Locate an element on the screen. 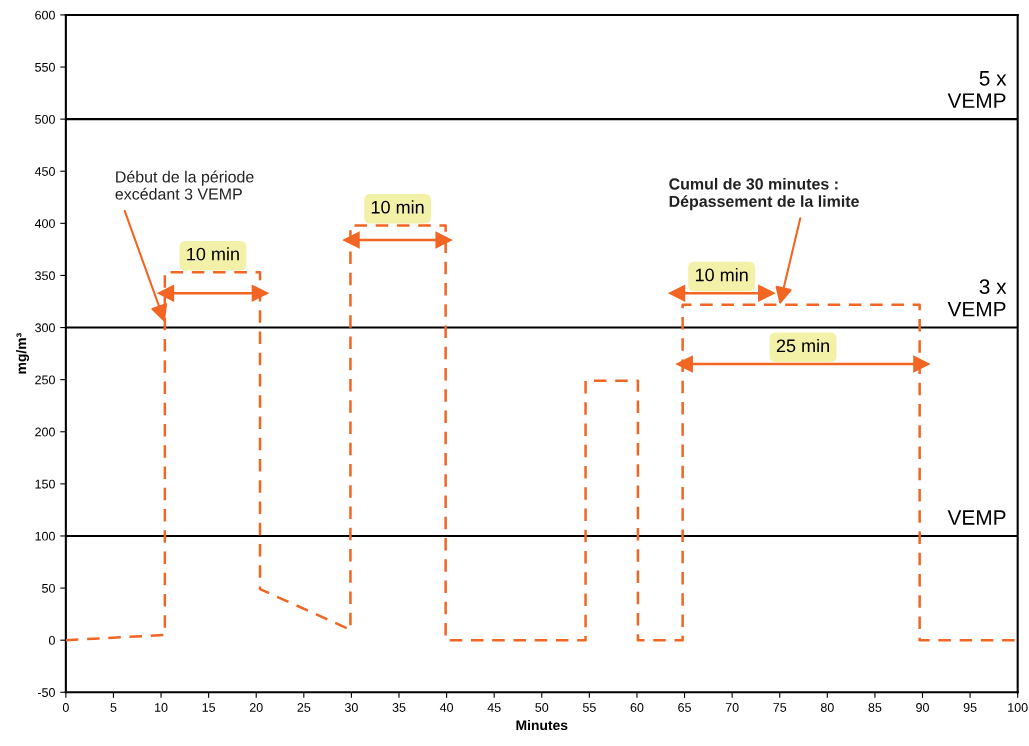  y-tick-label: 450 is located at coordinates (44, 171).